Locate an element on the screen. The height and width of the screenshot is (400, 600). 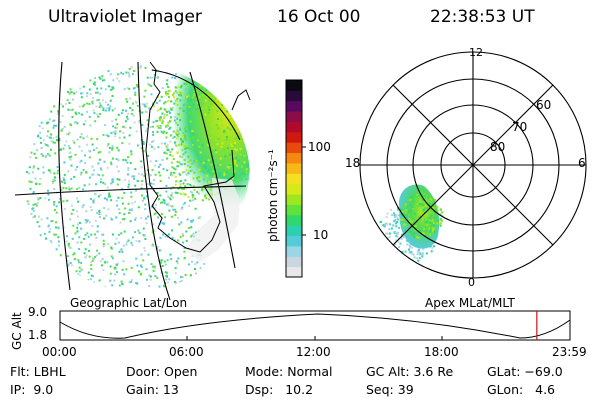
mlt-label-18: 18 is located at coordinates (353, 163).